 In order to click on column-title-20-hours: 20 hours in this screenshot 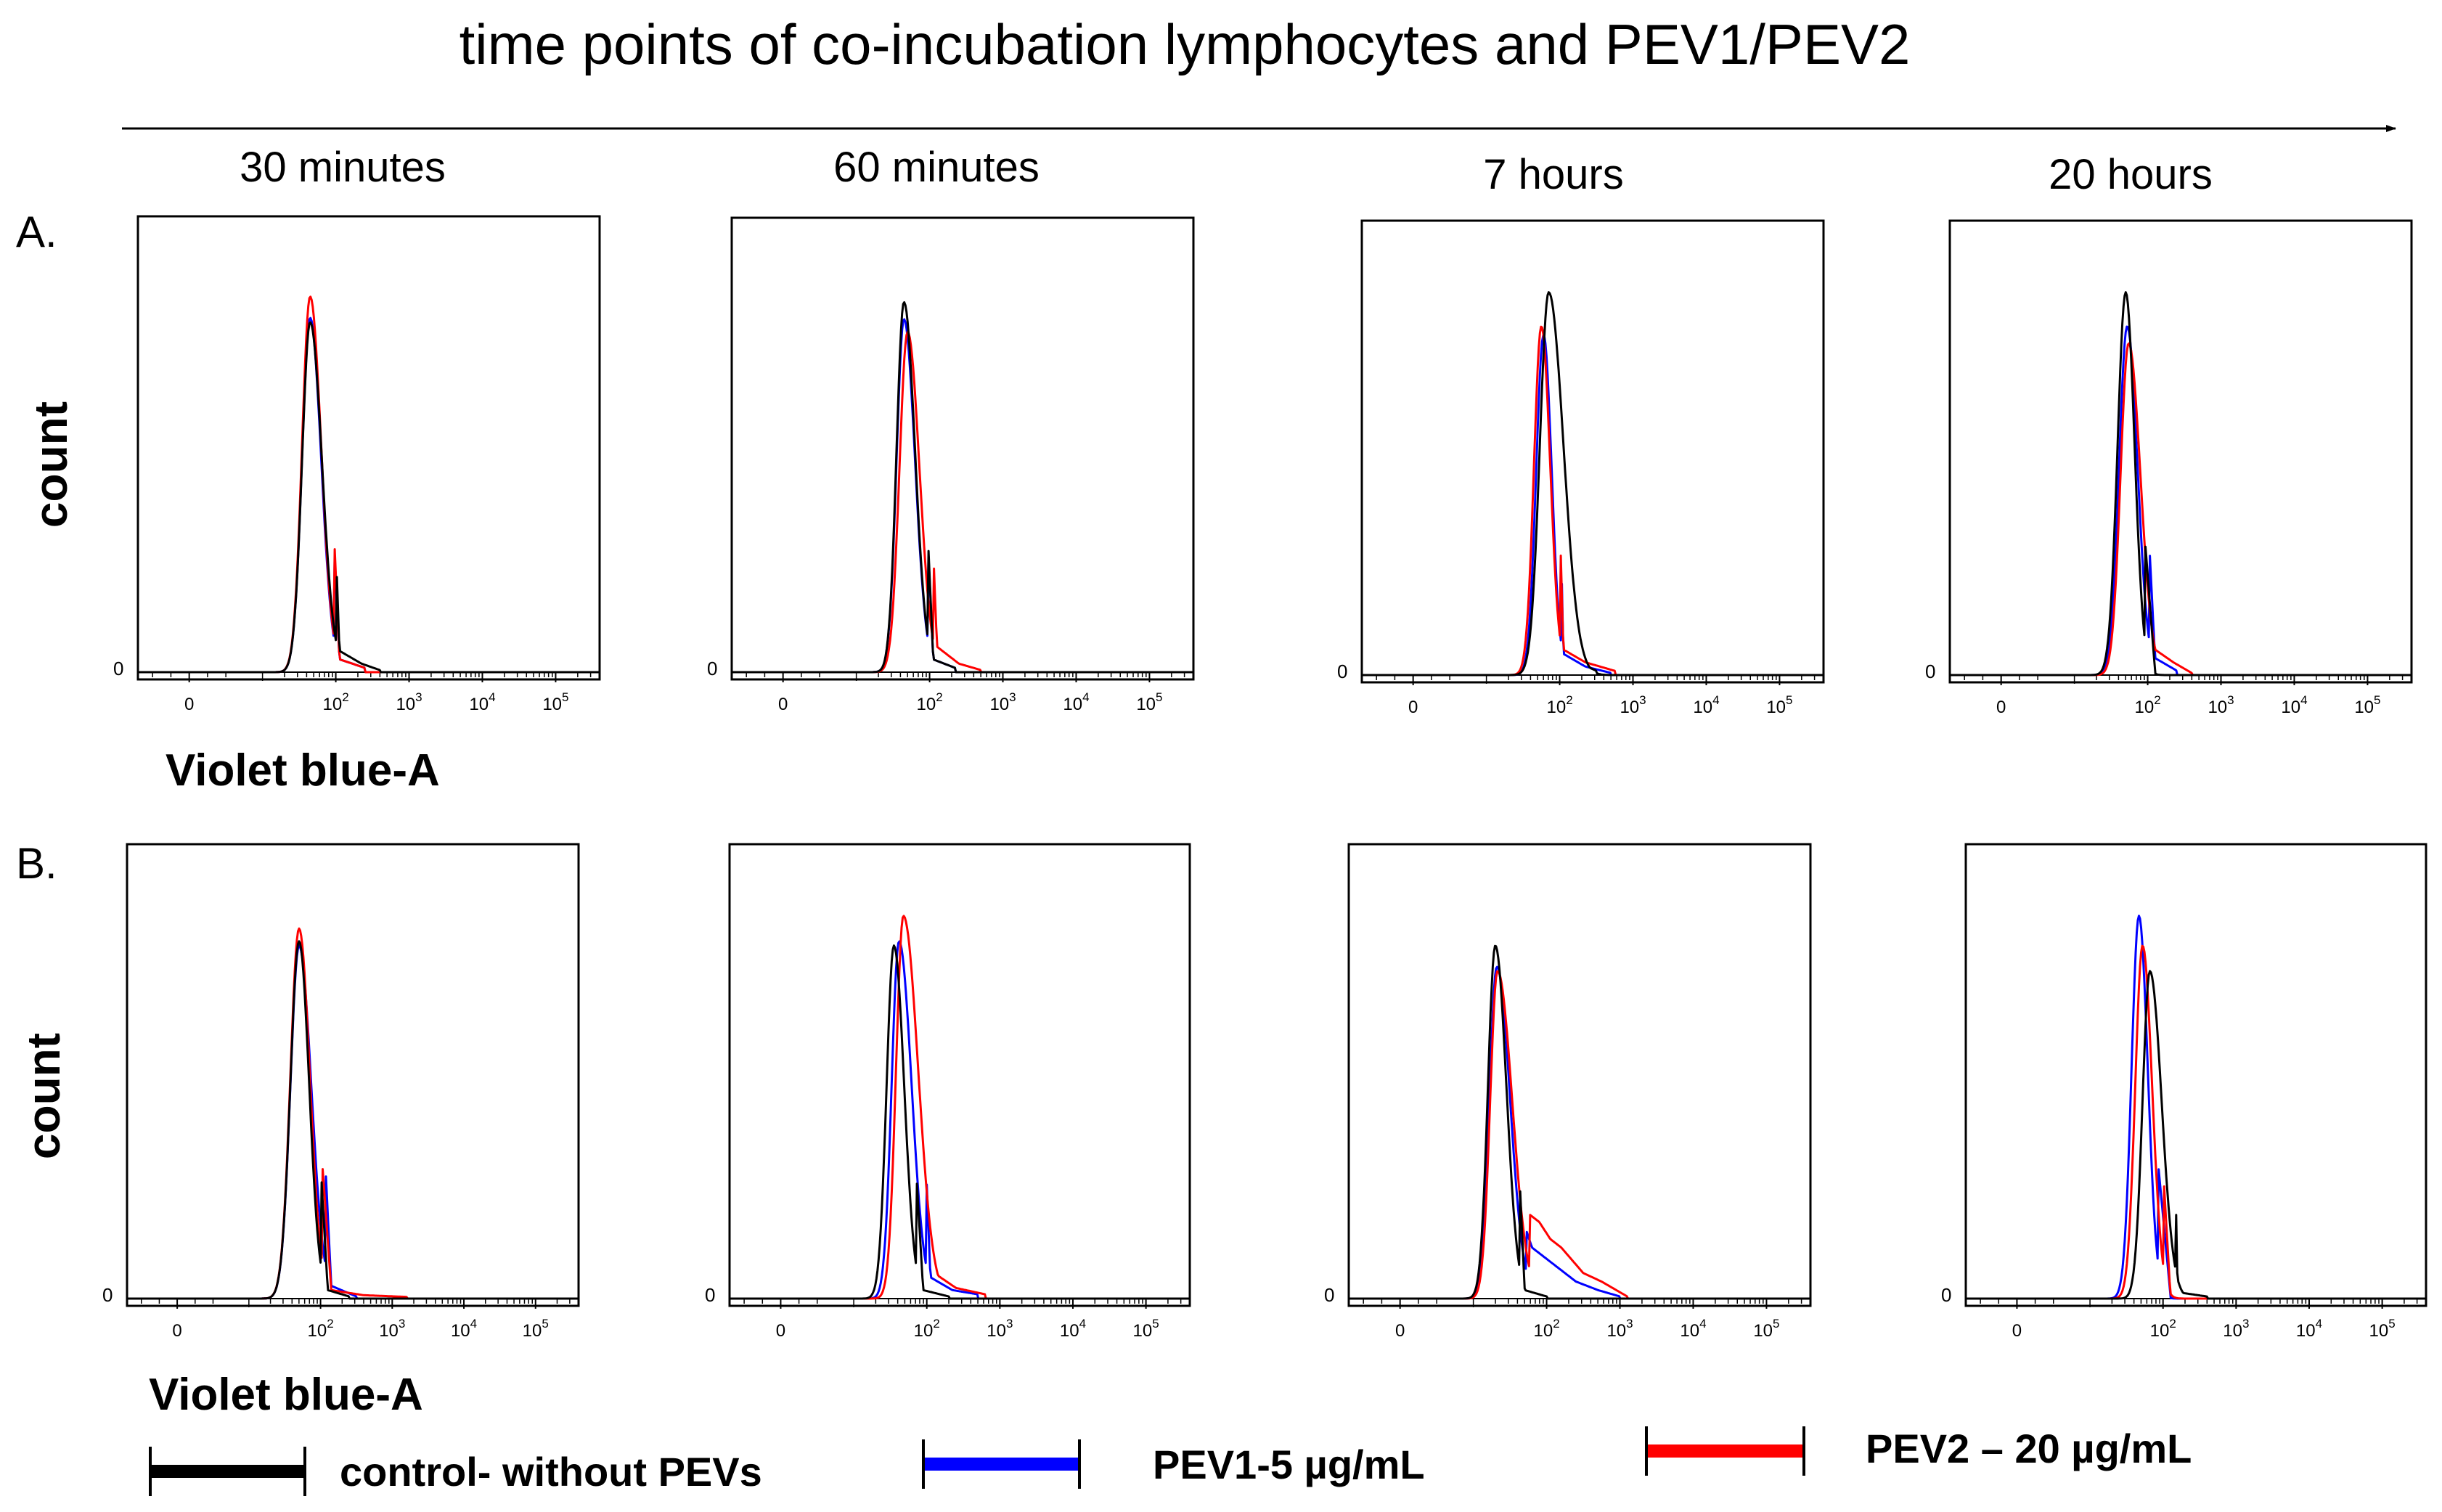, I will do `click(2131, 174)`.